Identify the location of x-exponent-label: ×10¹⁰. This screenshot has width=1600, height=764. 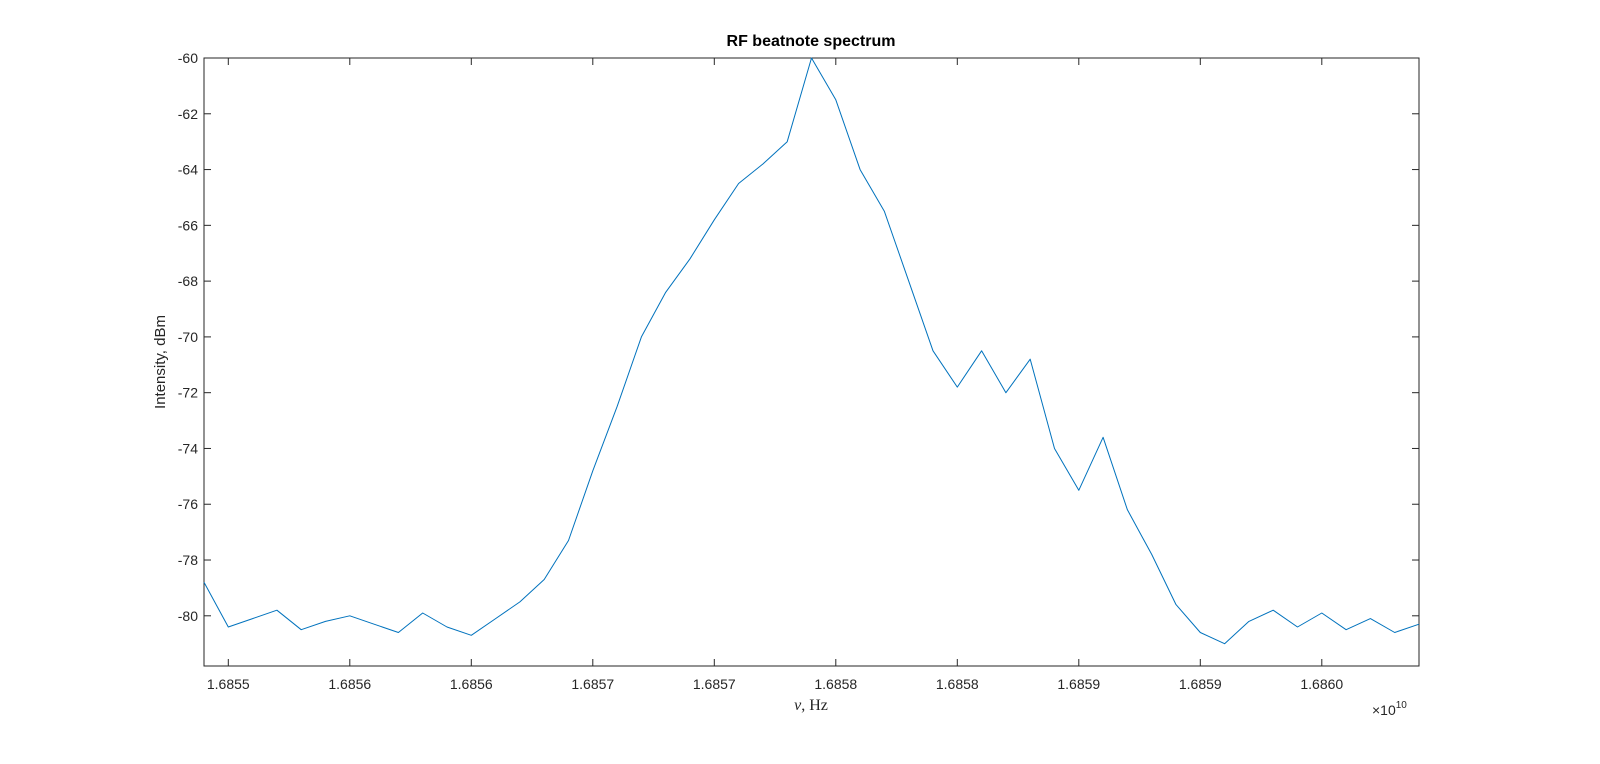
(1389, 709).